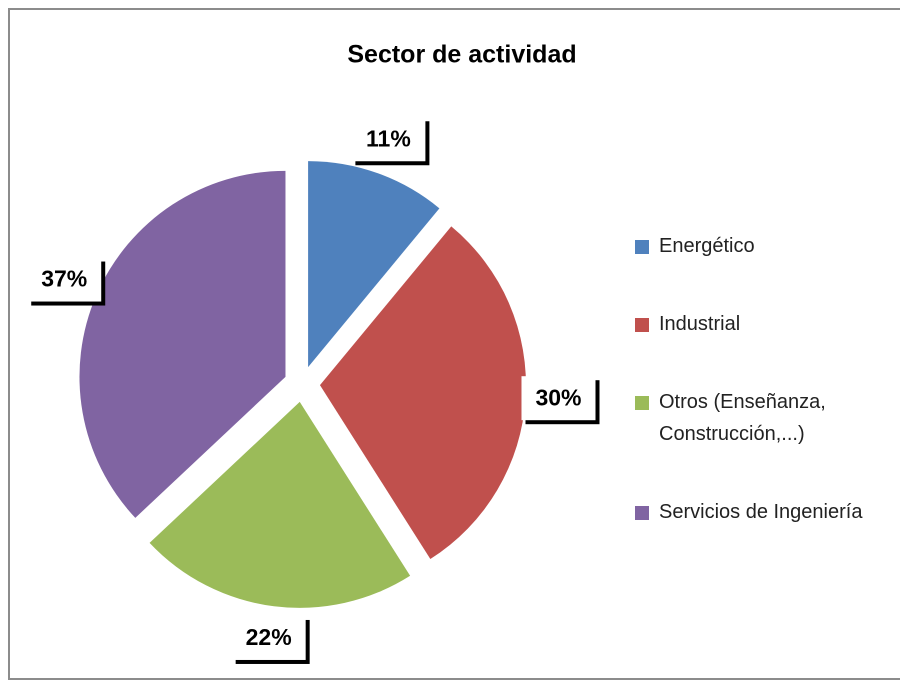  I want to click on data-label-text: 30%, so click(558, 397).